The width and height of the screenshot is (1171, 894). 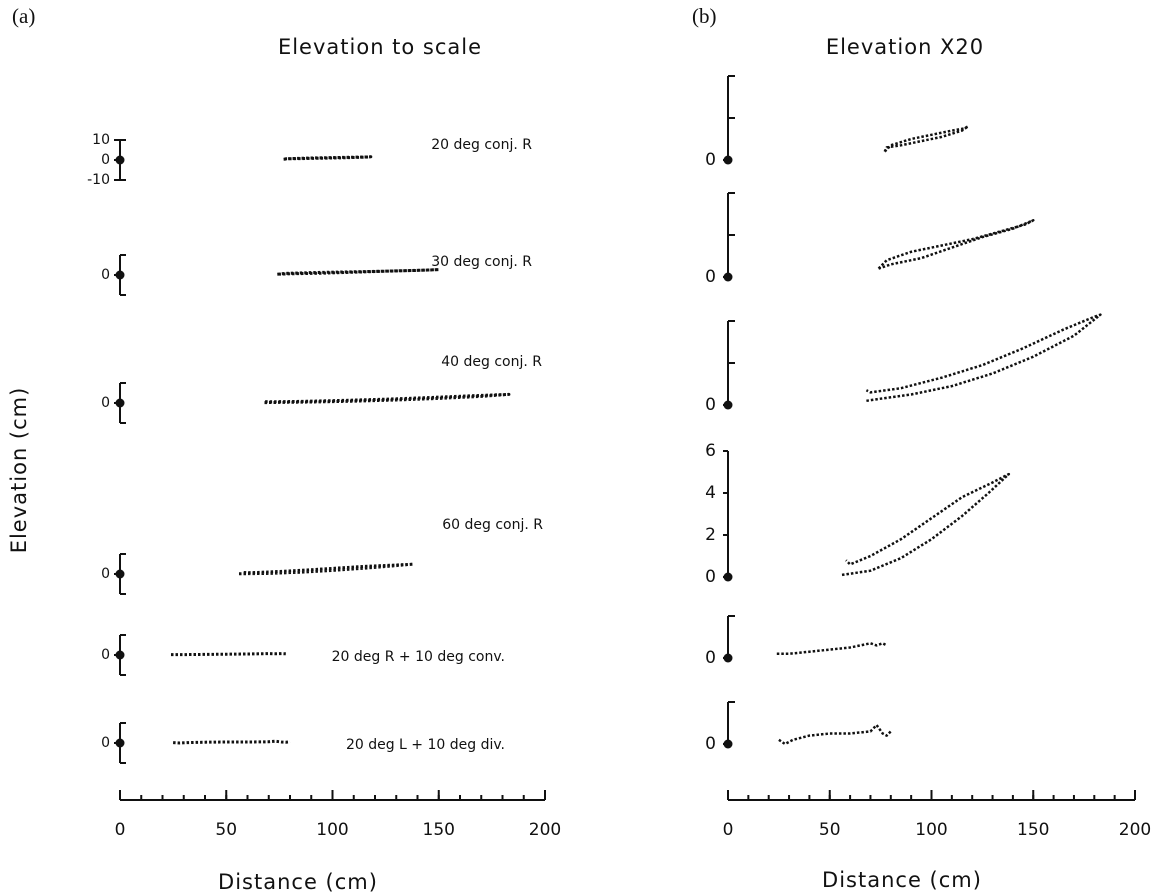 What do you see at coordinates (23, 16) in the screenshot?
I see `panel-label: (a)` at bounding box center [23, 16].